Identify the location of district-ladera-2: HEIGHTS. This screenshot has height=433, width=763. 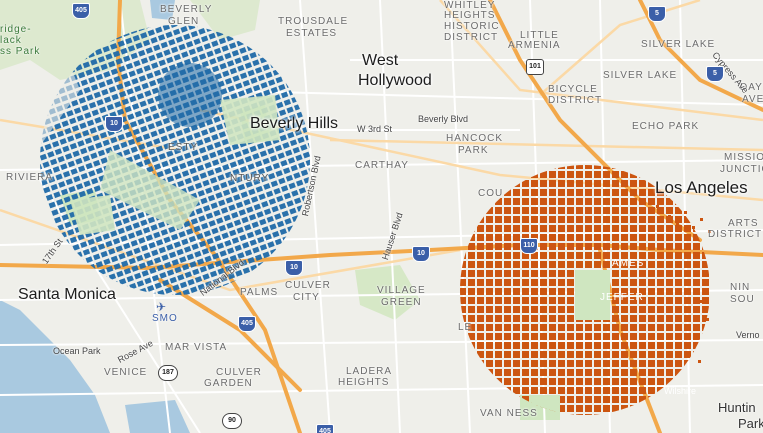
(364, 382).